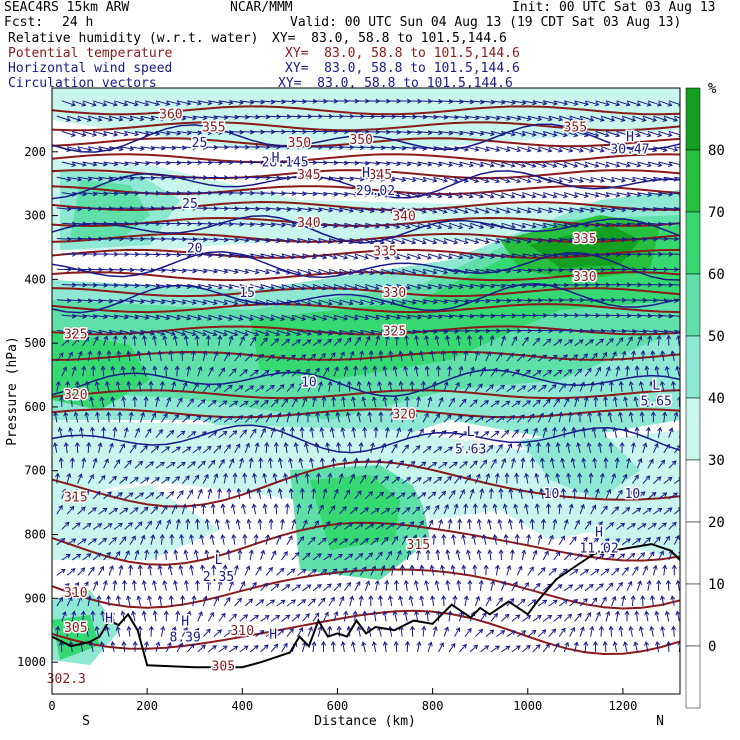  Describe the element at coordinates (35, 279) in the screenshot. I see `y-tick-label: 400` at that location.